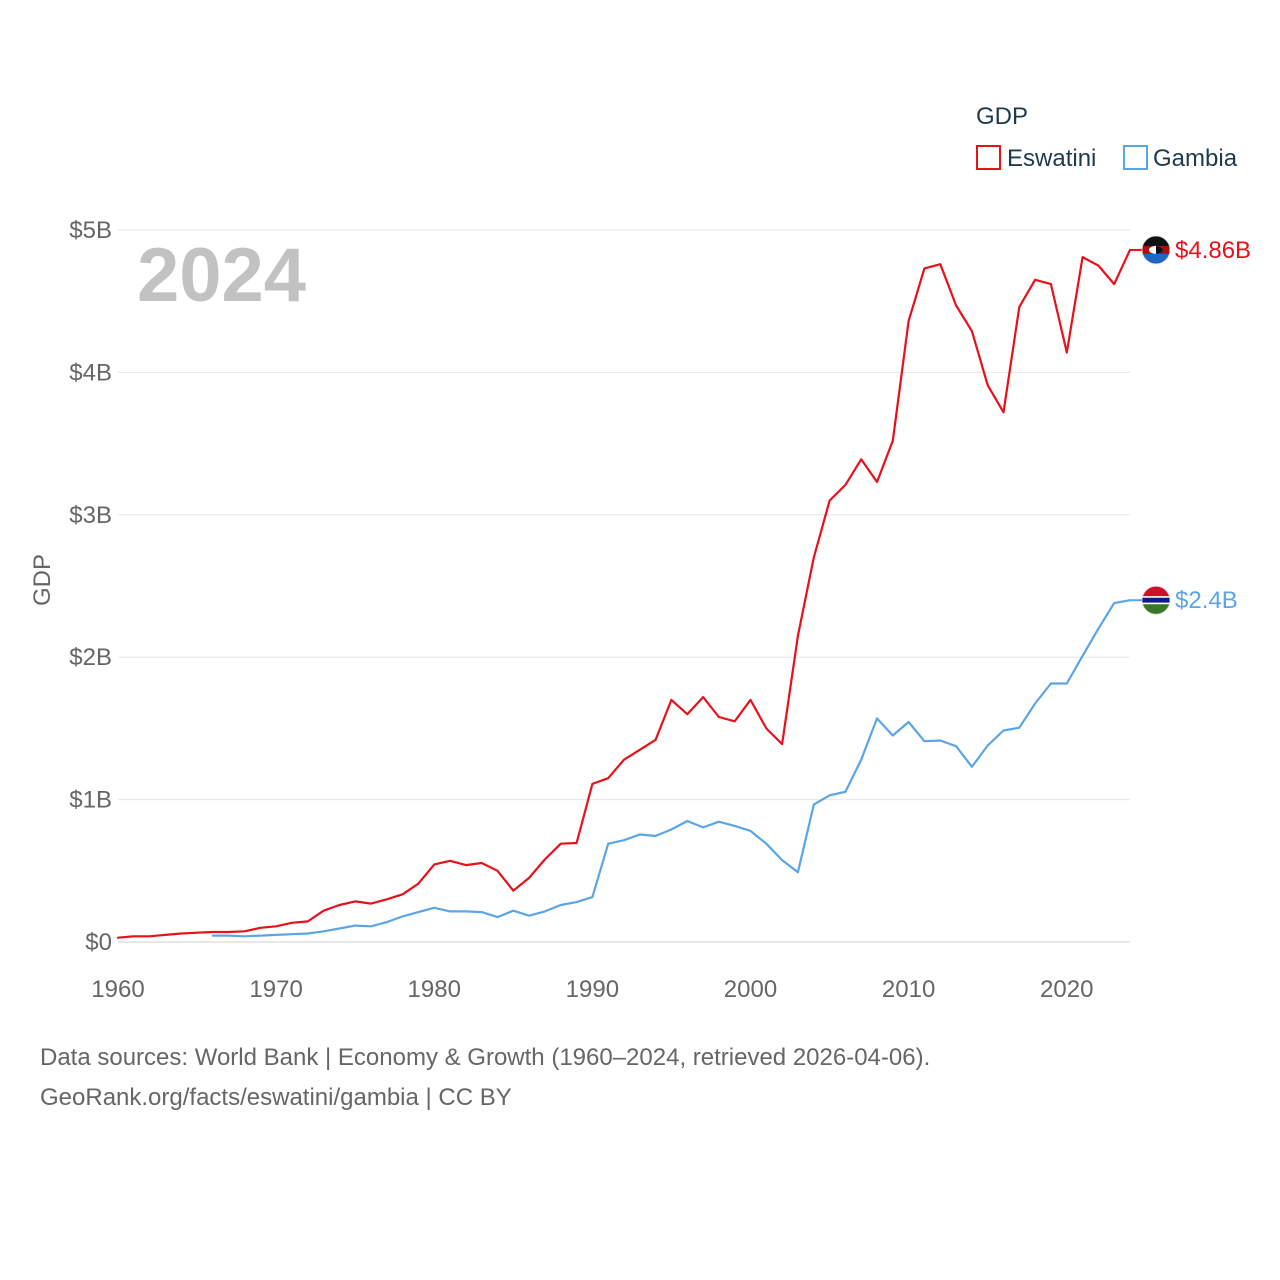  What do you see at coordinates (1190, 425) in the screenshot?
I see `series-end-labels: $4.86B $2.4B` at bounding box center [1190, 425].